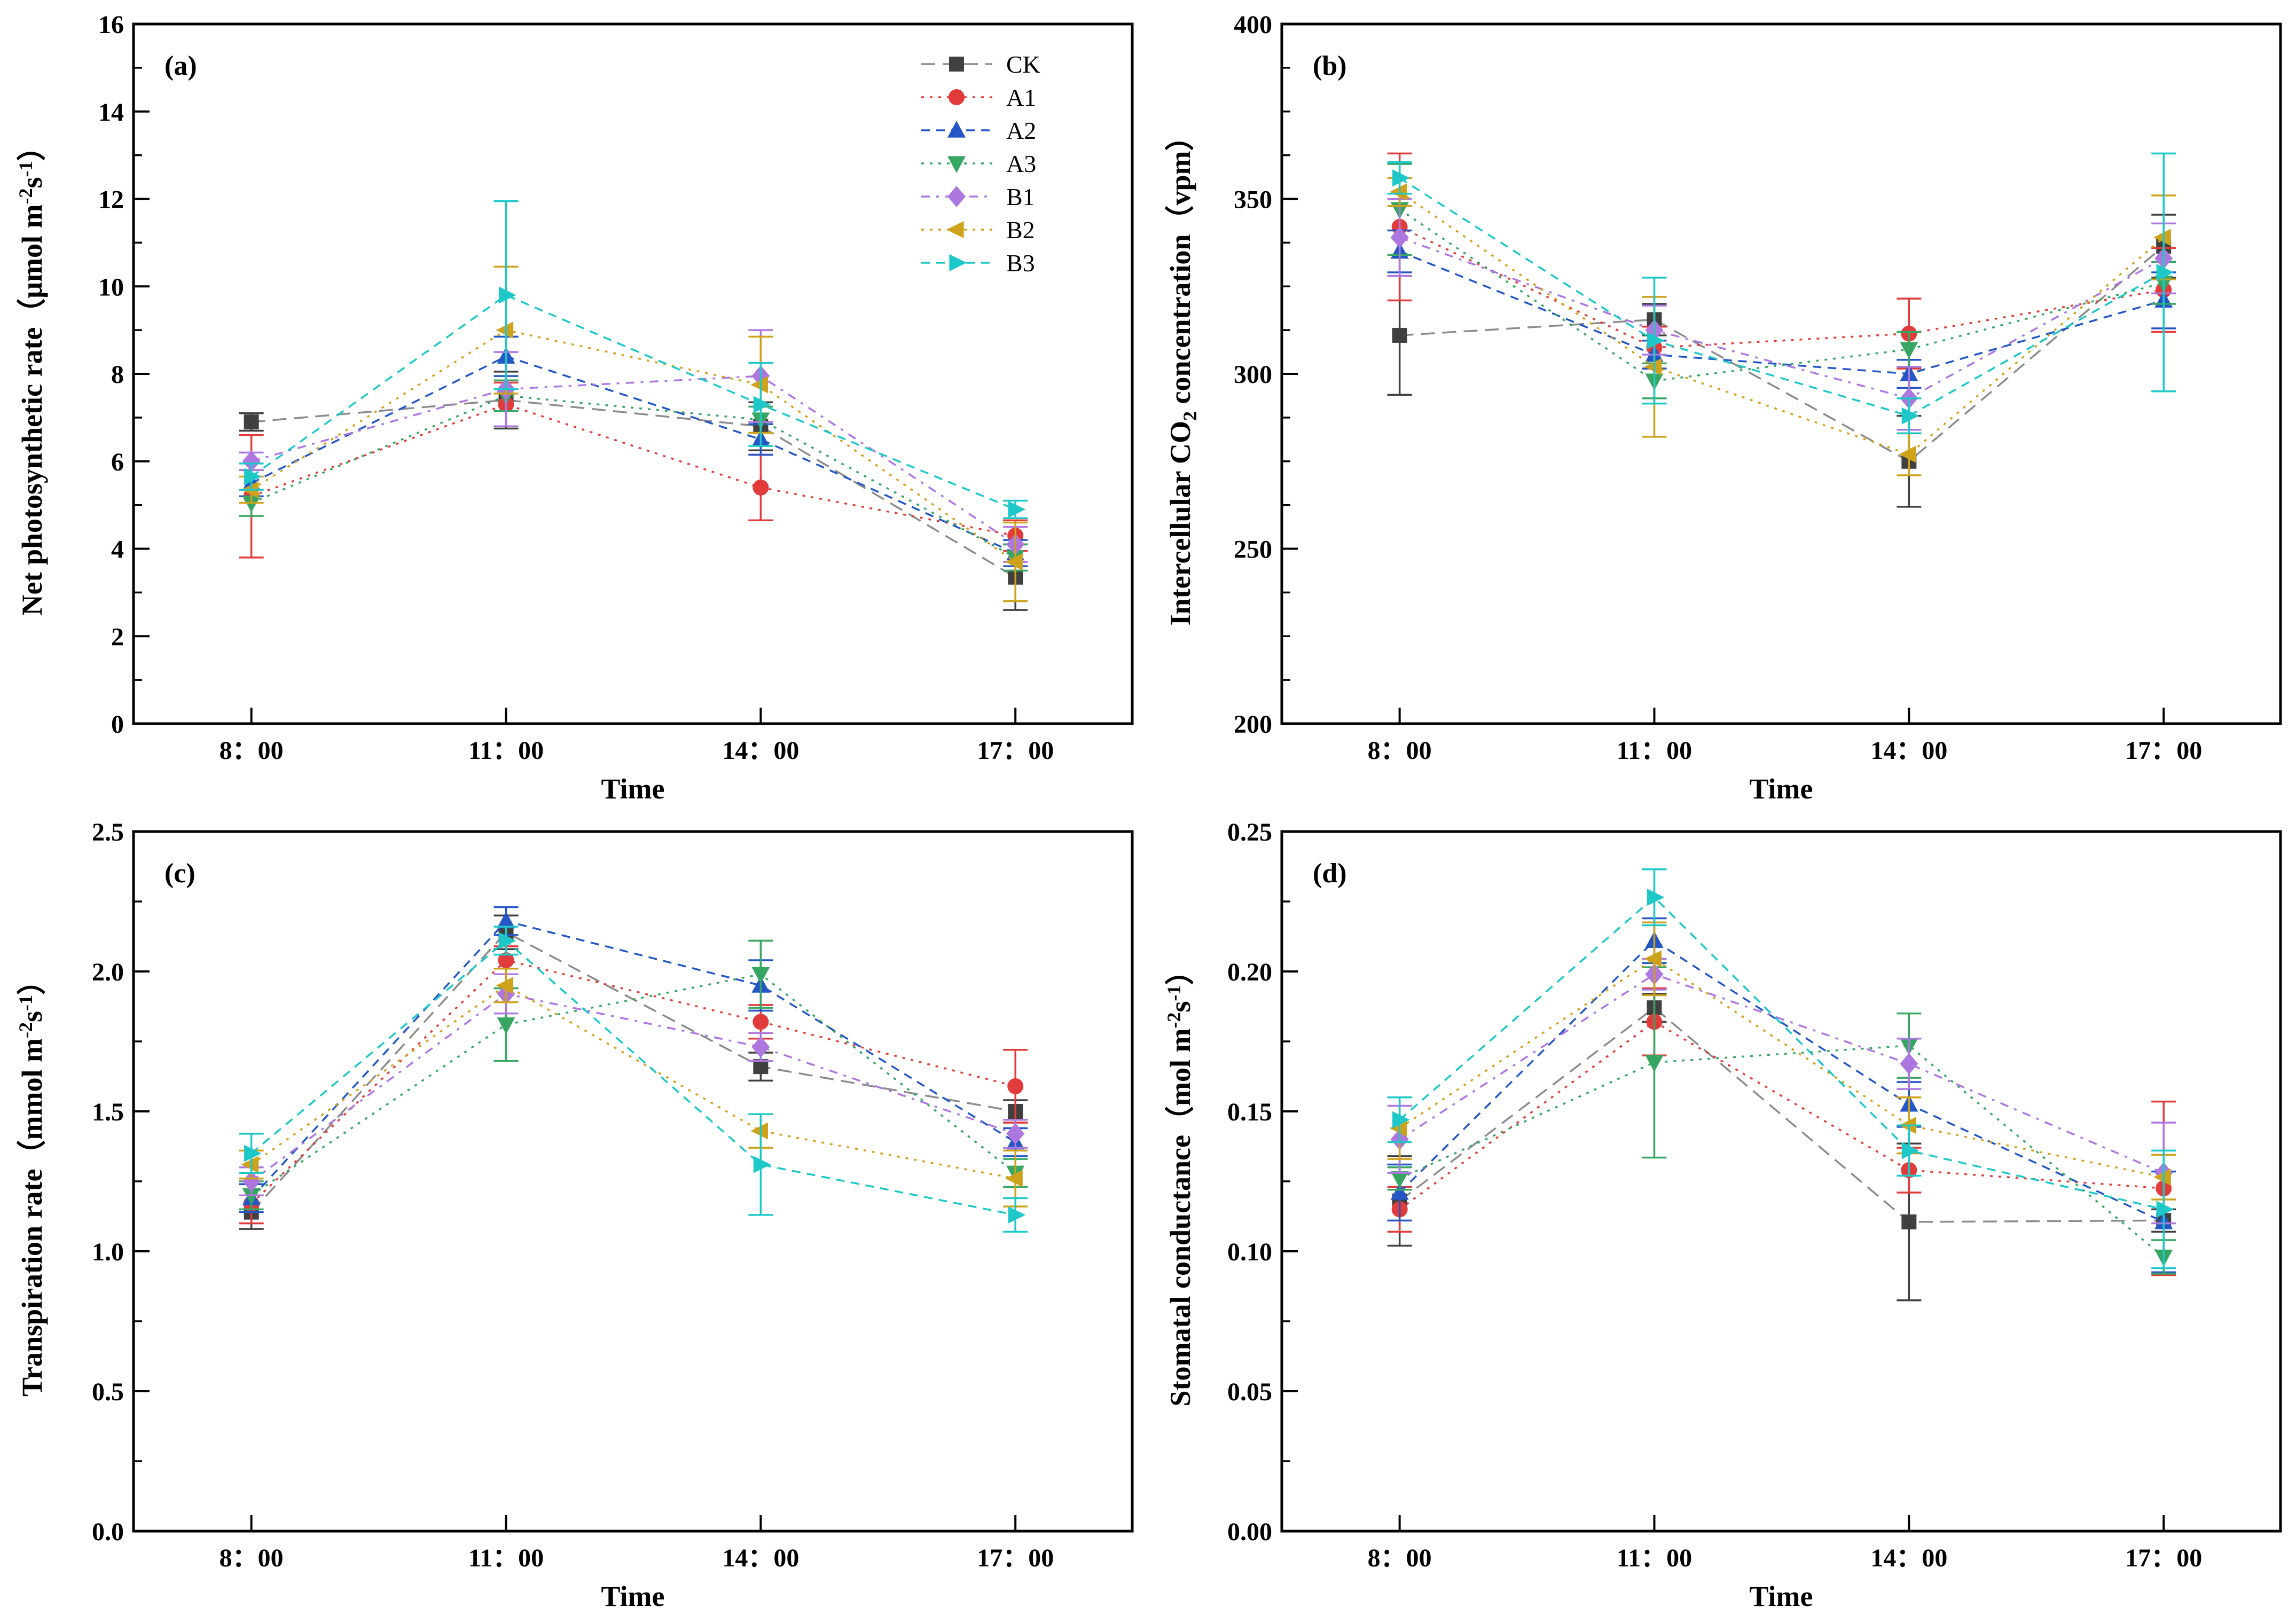 Image resolution: width=2296 pixels, height=1615 pixels. I want to click on legend-marker-A3, so click(957, 164).